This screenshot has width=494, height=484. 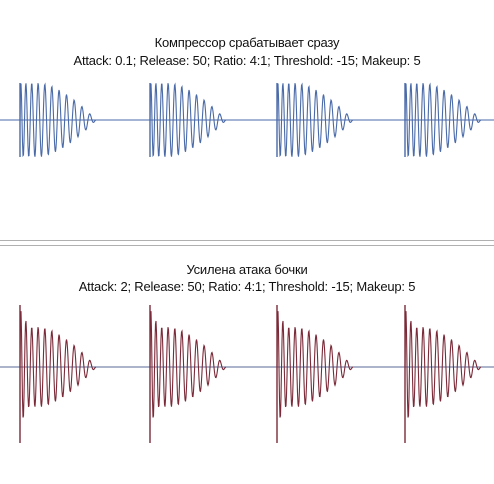 What do you see at coordinates (250, 120) in the screenshot?
I see `top-hits` at bounding box center [250, 120].